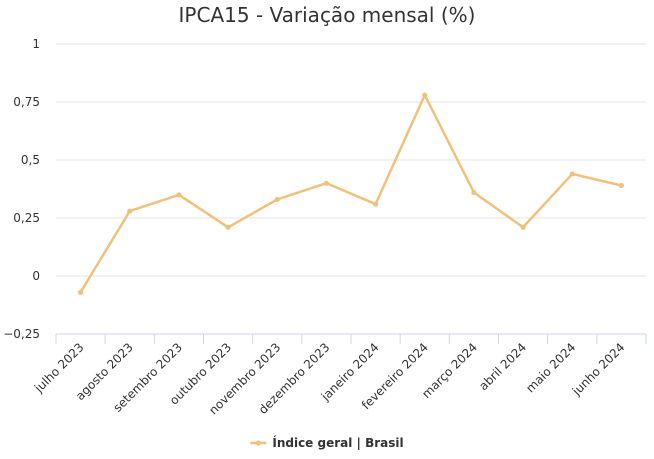 The image size is (654, 459). Describe the element at coordinates (598, 369) in the screenshot. I see `x-tick-label: junho 2024` at that location.